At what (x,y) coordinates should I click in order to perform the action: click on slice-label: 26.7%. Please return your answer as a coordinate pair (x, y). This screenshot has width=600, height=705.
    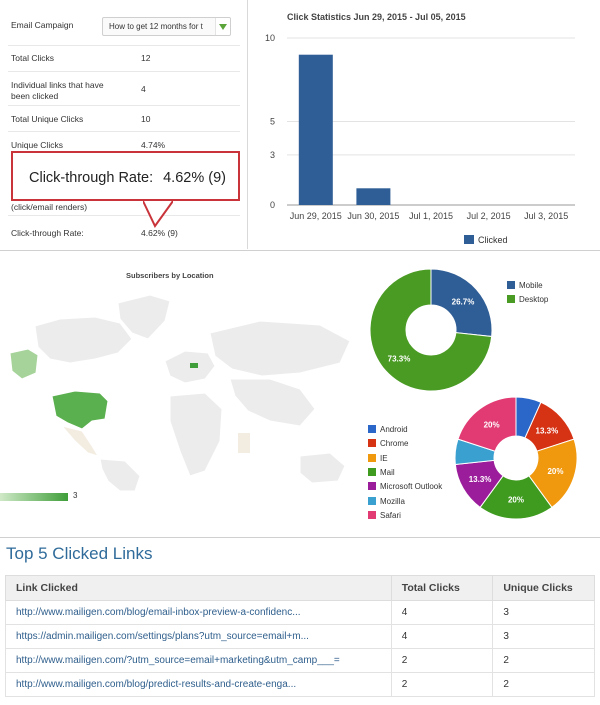
    Looking at the image, I should click on (463, 301).